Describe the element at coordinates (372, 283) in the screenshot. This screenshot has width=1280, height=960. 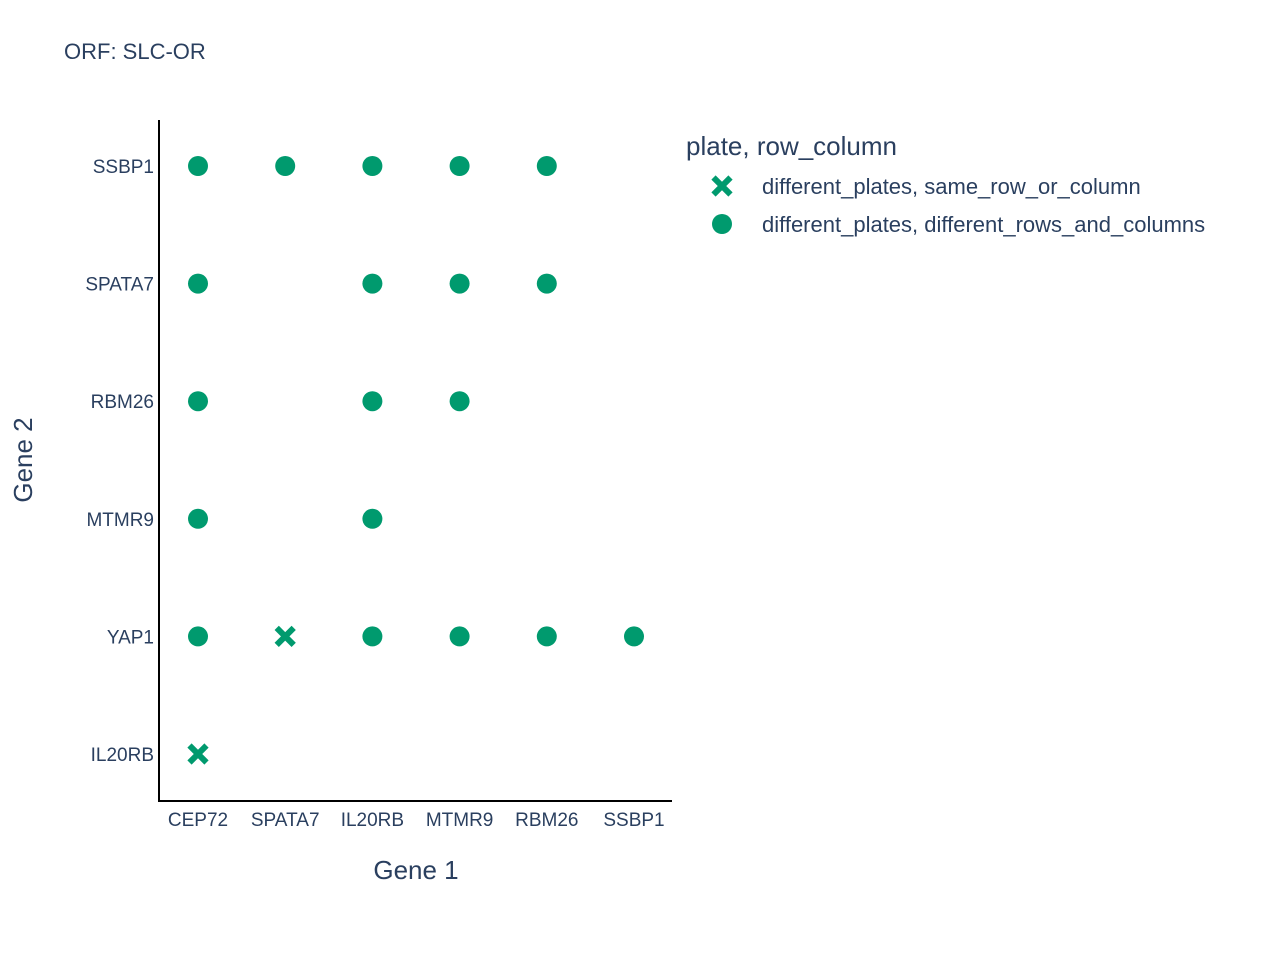
I see `point-il20rb-spata7` at that location.